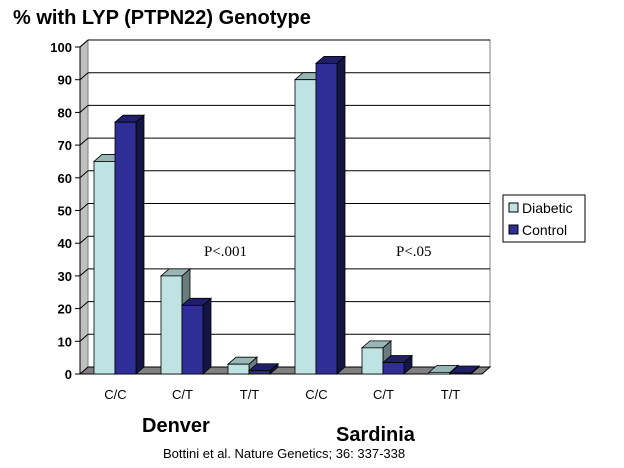  I want to click on y-axis-ticks: 0 10 20 30 40 50 60 70 80 90 100, so click(65, 211).